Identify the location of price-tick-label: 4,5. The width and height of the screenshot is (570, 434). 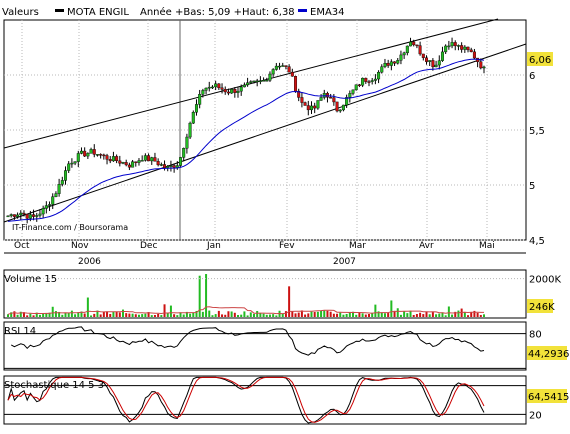
(537, 241).